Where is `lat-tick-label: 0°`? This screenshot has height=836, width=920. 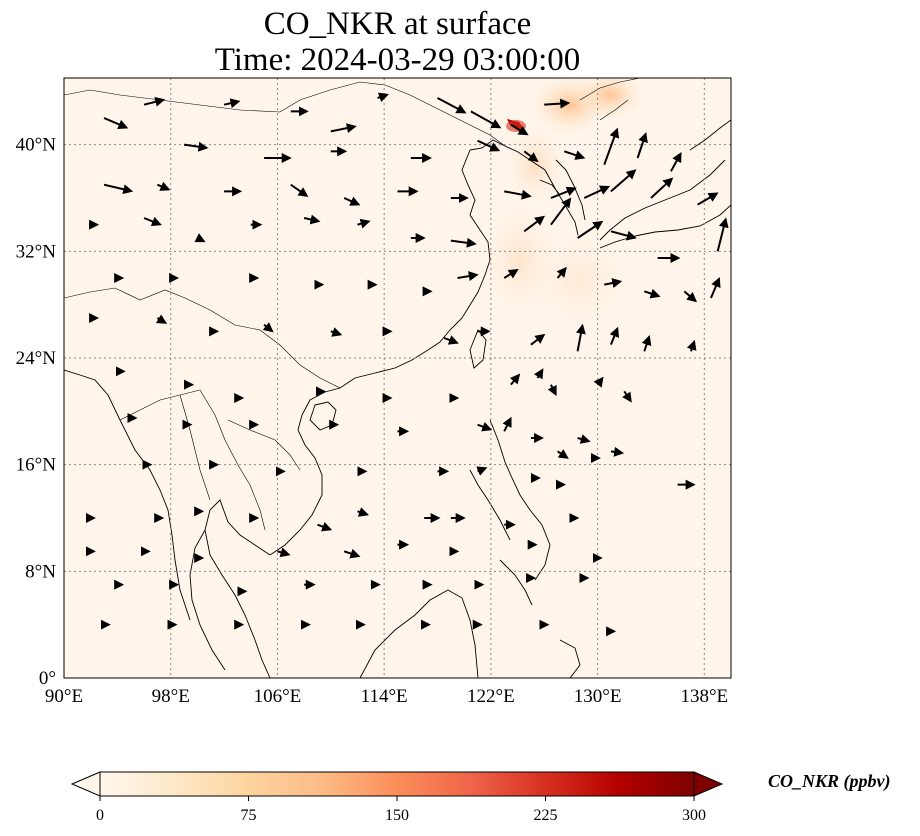 lat-tick-label: 0° is located at coordinates (47, 678).